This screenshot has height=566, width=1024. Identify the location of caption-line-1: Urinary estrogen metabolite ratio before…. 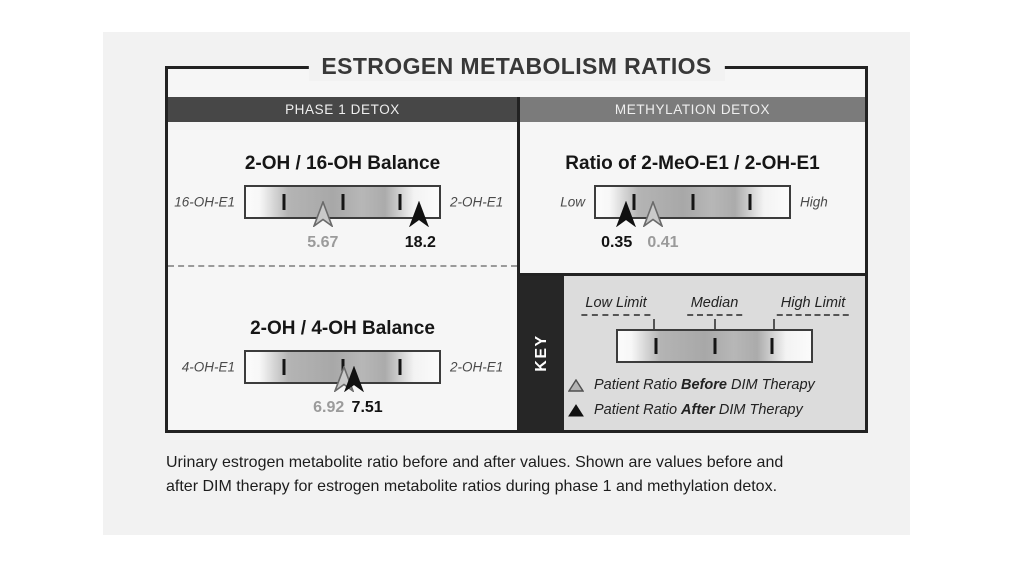
(475, 462).